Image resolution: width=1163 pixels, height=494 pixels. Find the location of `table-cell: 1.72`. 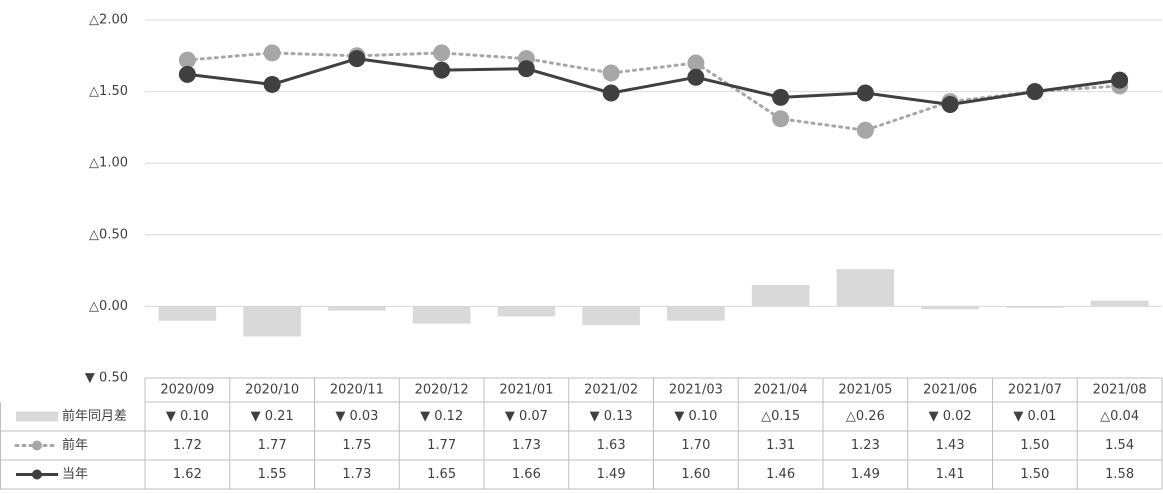

table-cell: 1.72 is located at coordinates (187, 445).